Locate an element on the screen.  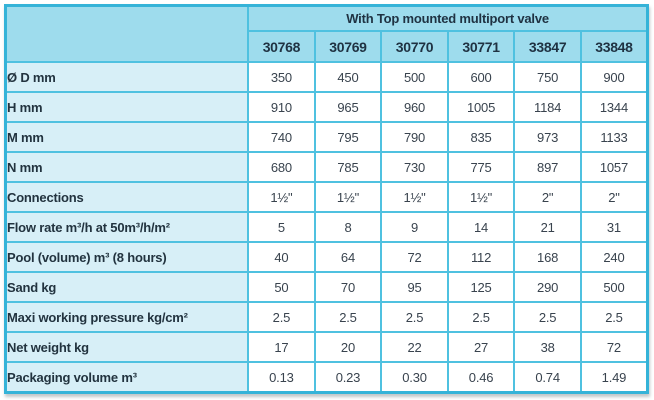
value-cell: 1.49 is located at coordinates (614, 377).